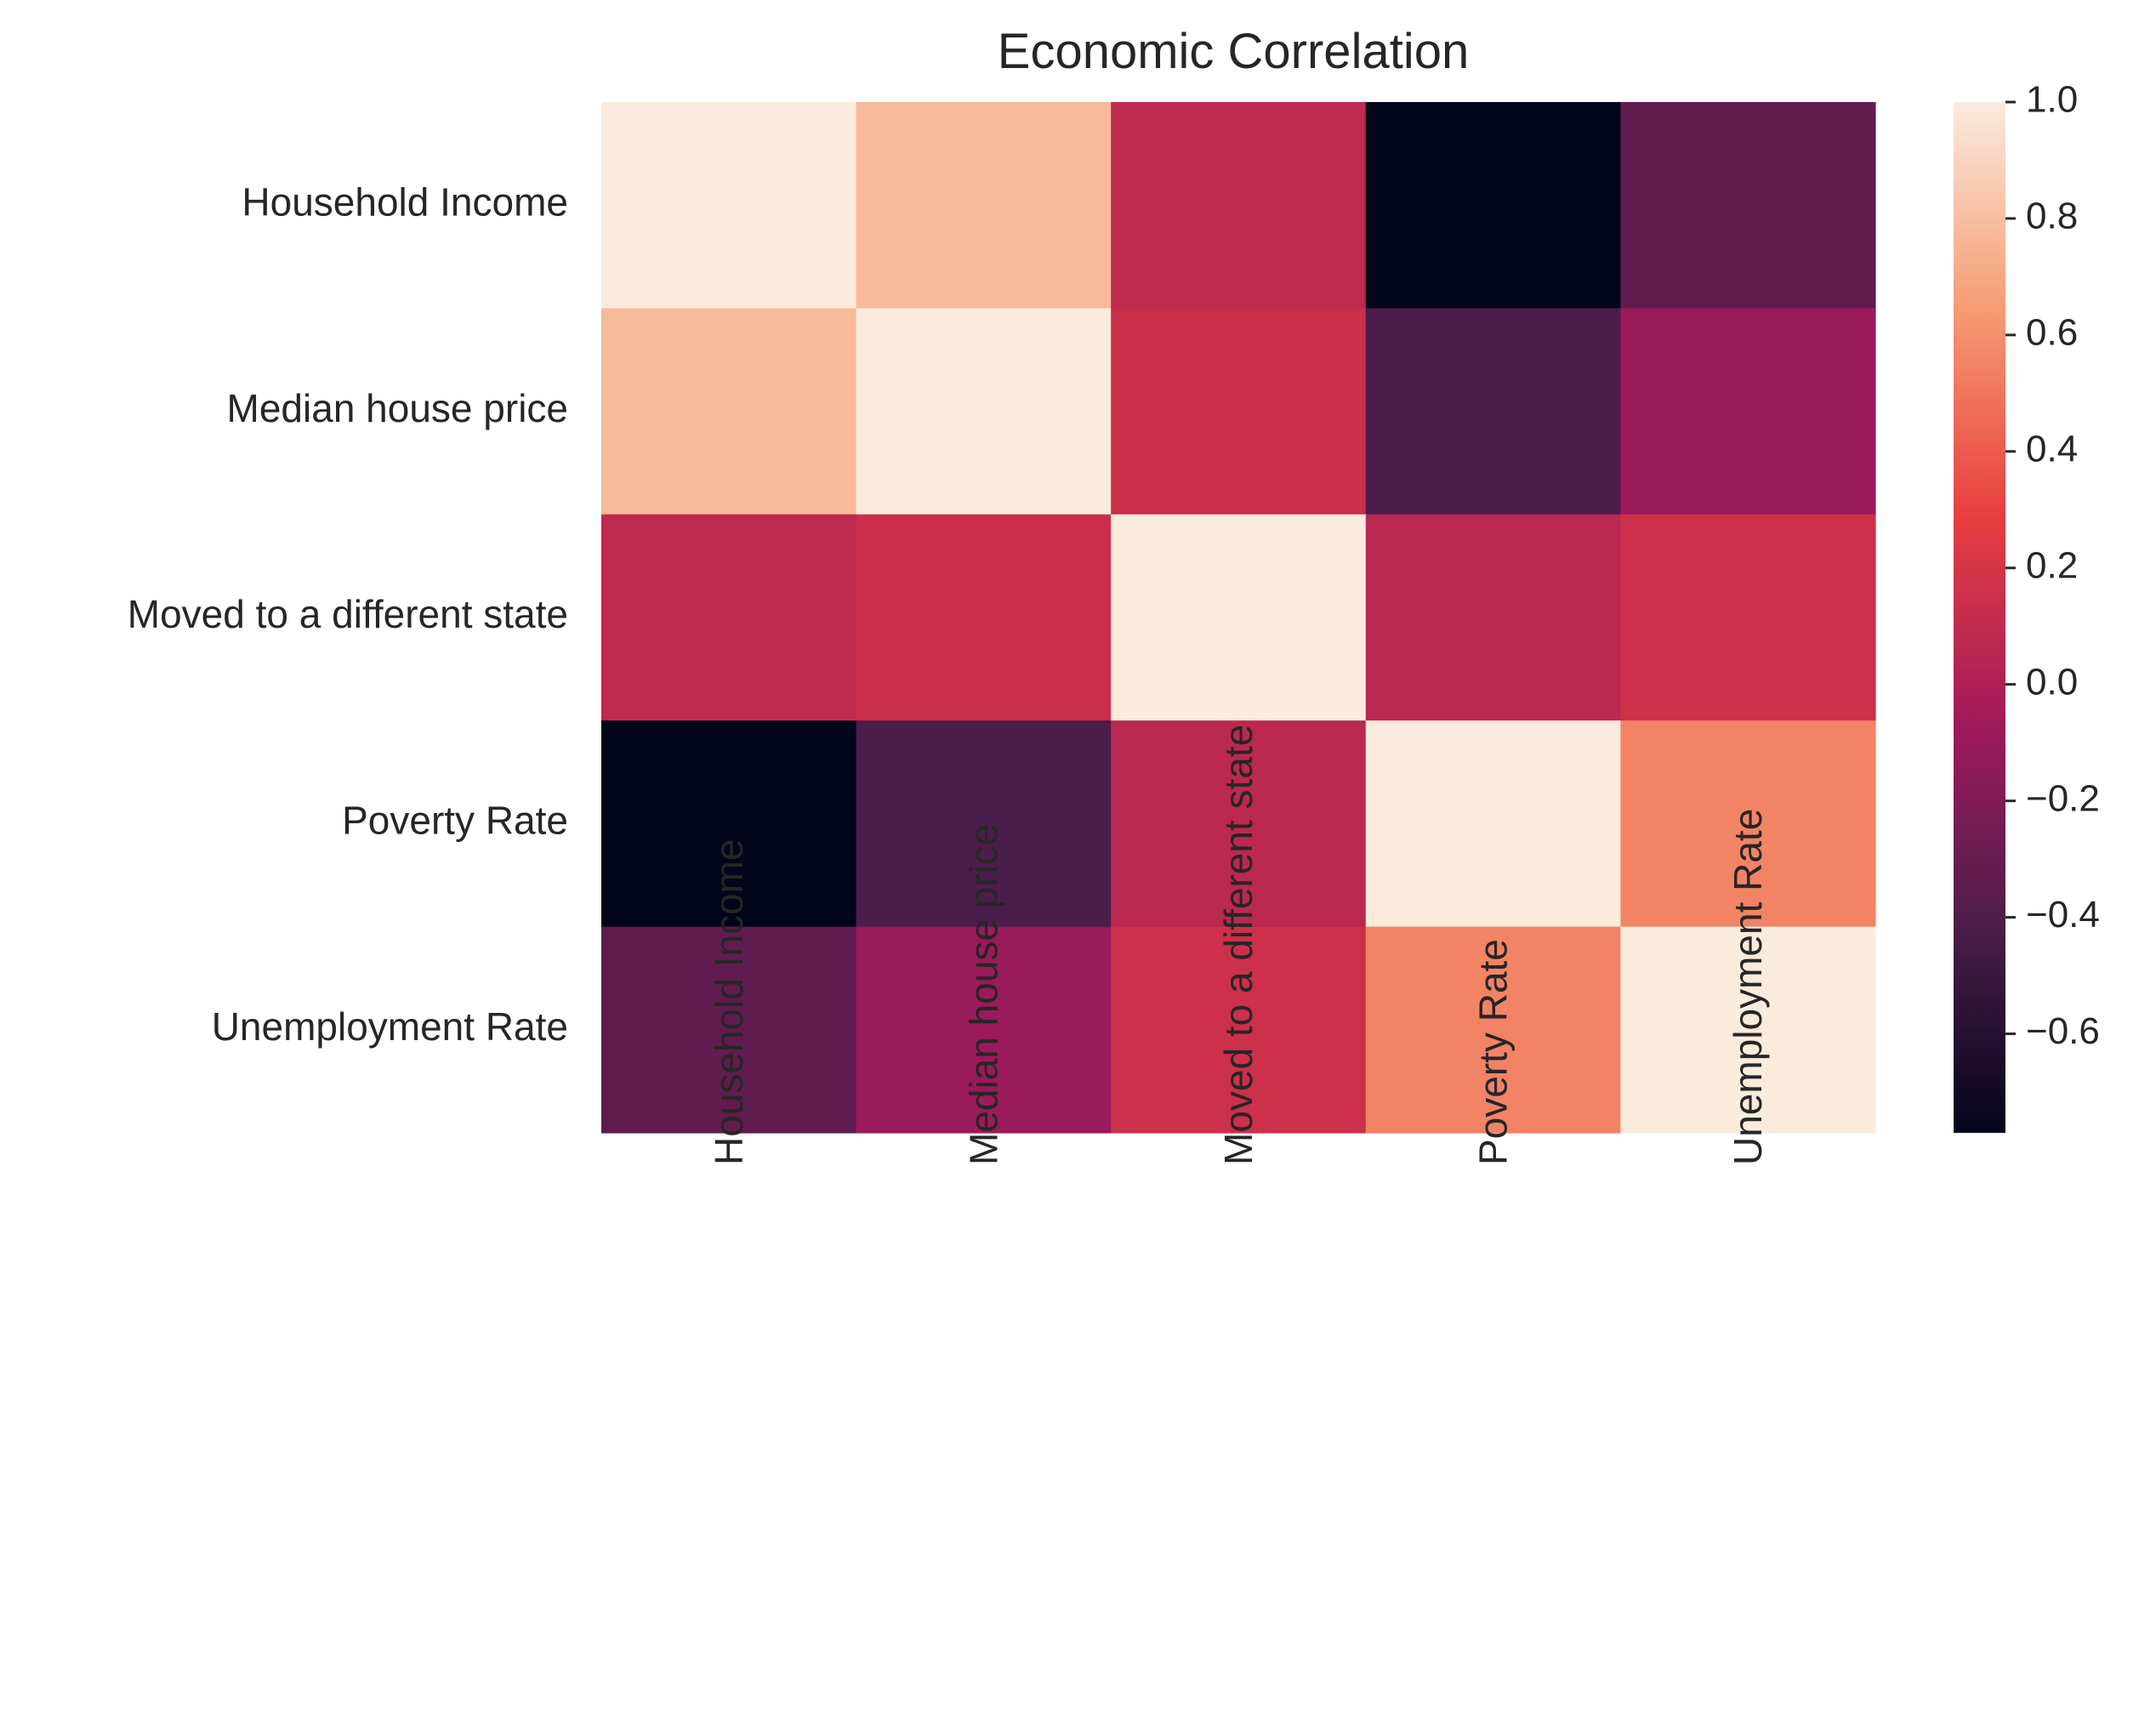 The height and width of the screenshot is (1729, 2156). I want to click on heatmap-cell-r4-c4, so click(1748, 1030).